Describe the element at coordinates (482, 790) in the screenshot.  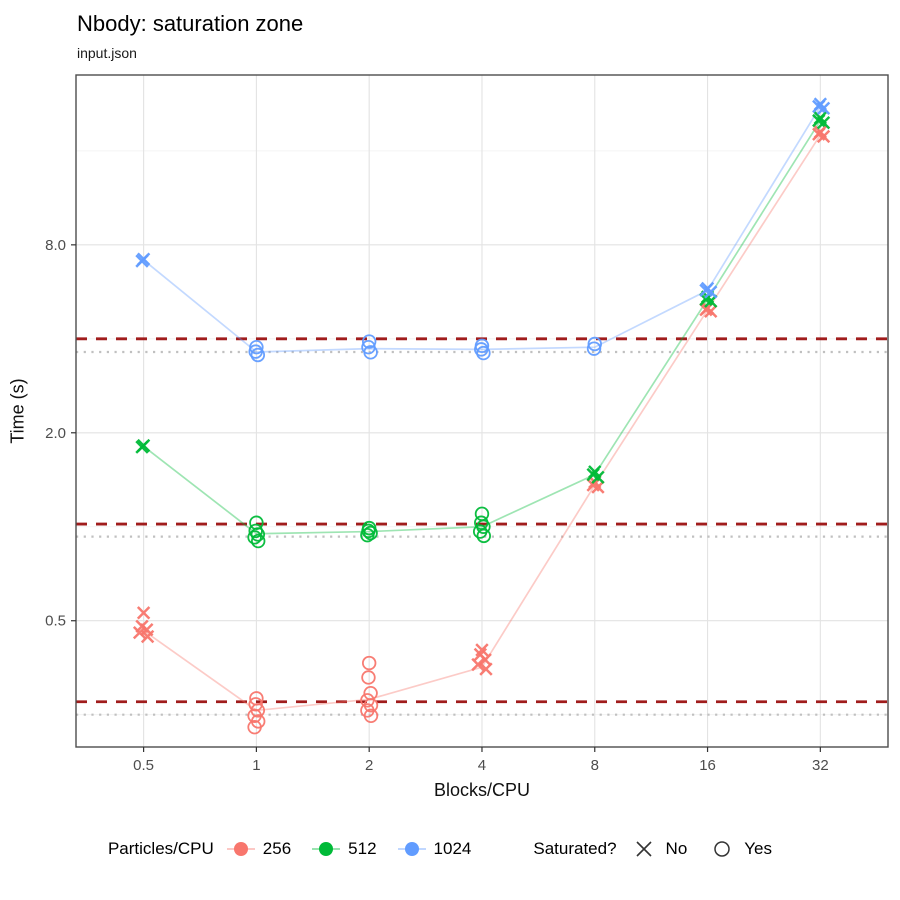
I see `x-axis-title: Blocks/CPU` at that location.